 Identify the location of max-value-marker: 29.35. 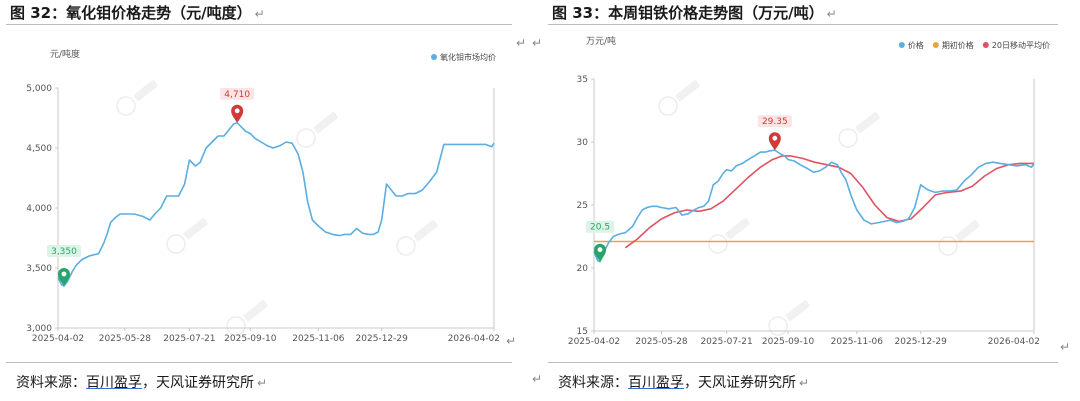
(774, 133).